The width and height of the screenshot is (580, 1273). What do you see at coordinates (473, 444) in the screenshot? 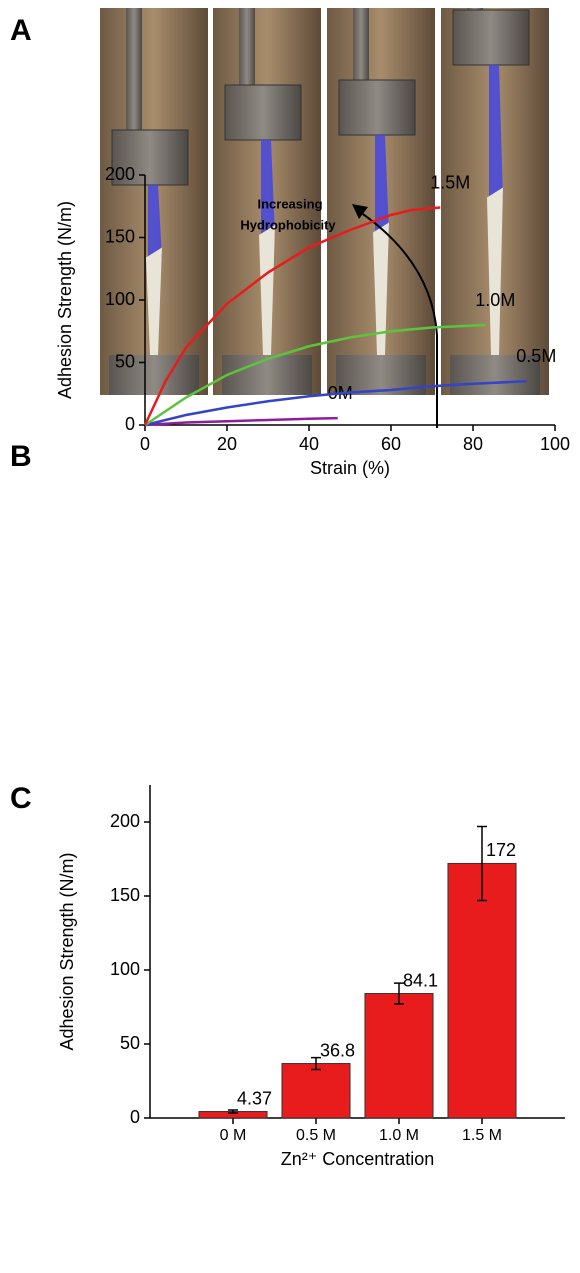
I see `x-tick-label: 80` at bounding box center [473, 444].